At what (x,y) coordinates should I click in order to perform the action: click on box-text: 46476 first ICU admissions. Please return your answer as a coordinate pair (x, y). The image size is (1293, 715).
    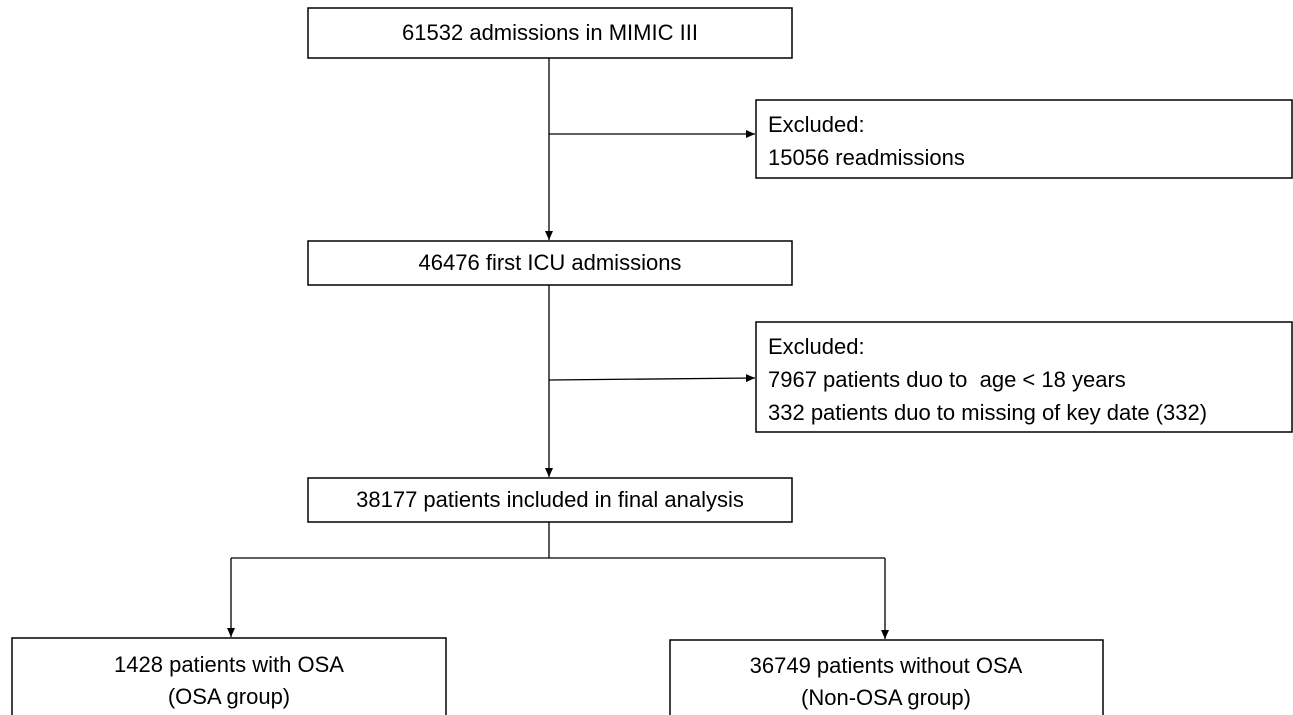
    Looking at the image, I should click on (550, 262).